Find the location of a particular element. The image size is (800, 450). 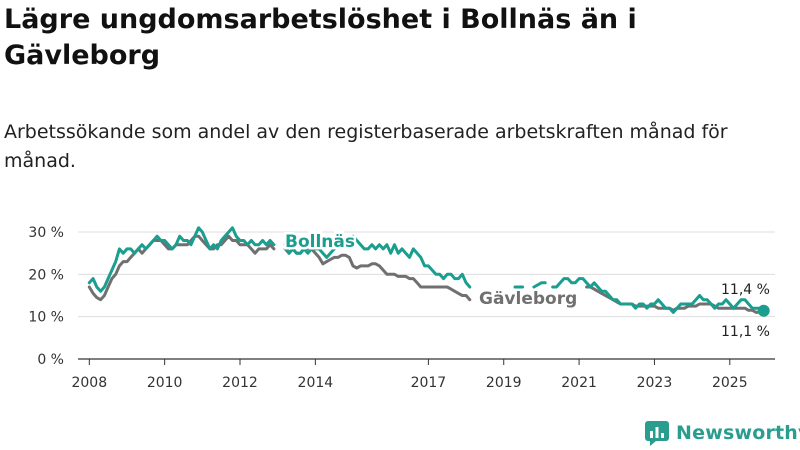

x-tick-label: 2017 is located at coordinates (429, 383).